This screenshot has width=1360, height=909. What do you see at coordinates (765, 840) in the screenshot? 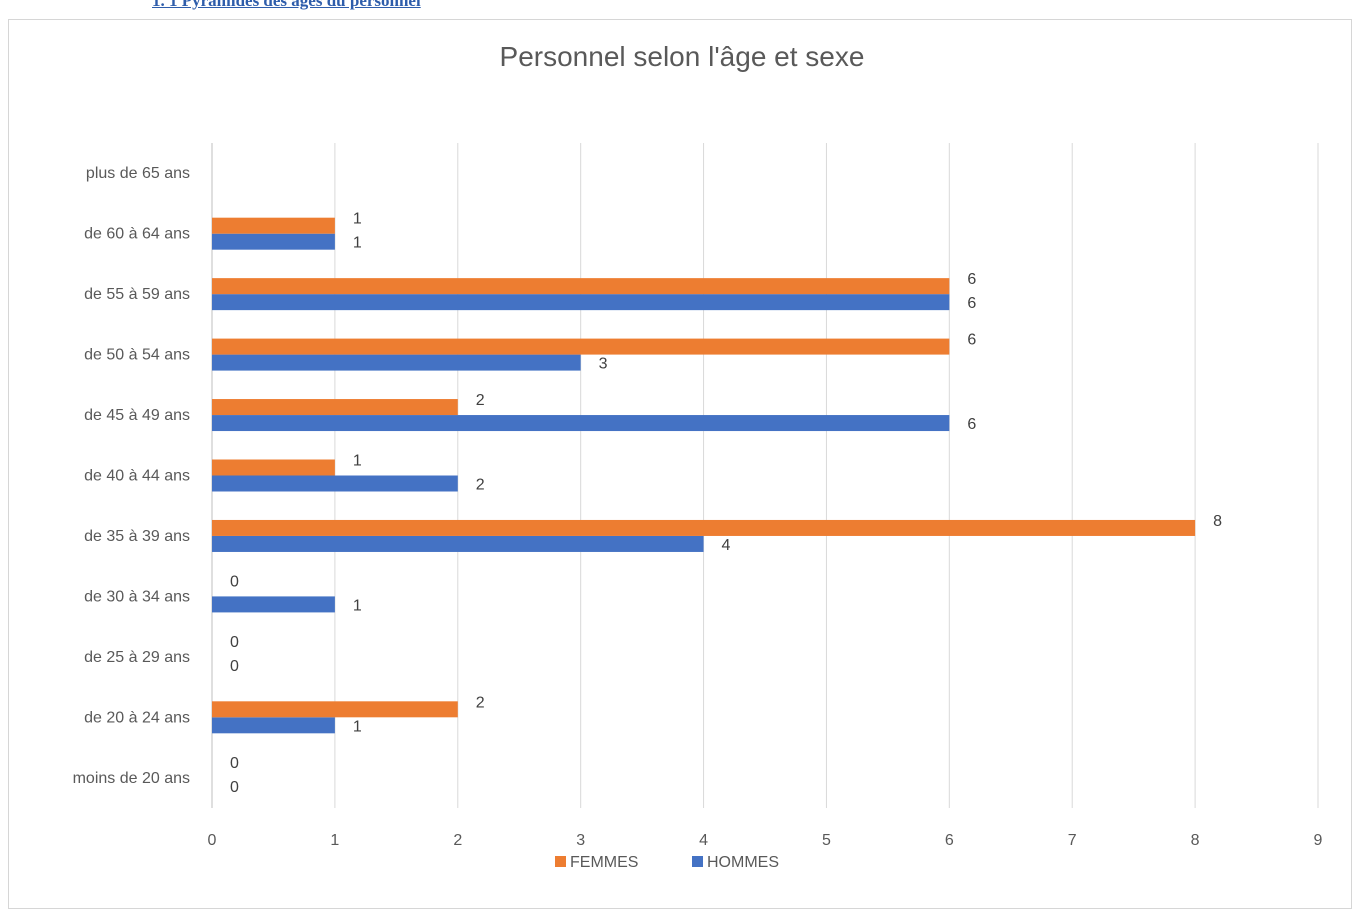
I see `value-axis-labels: 0 1 2 3 4 5 6 7 8 9` at bounding box center [765, 840].